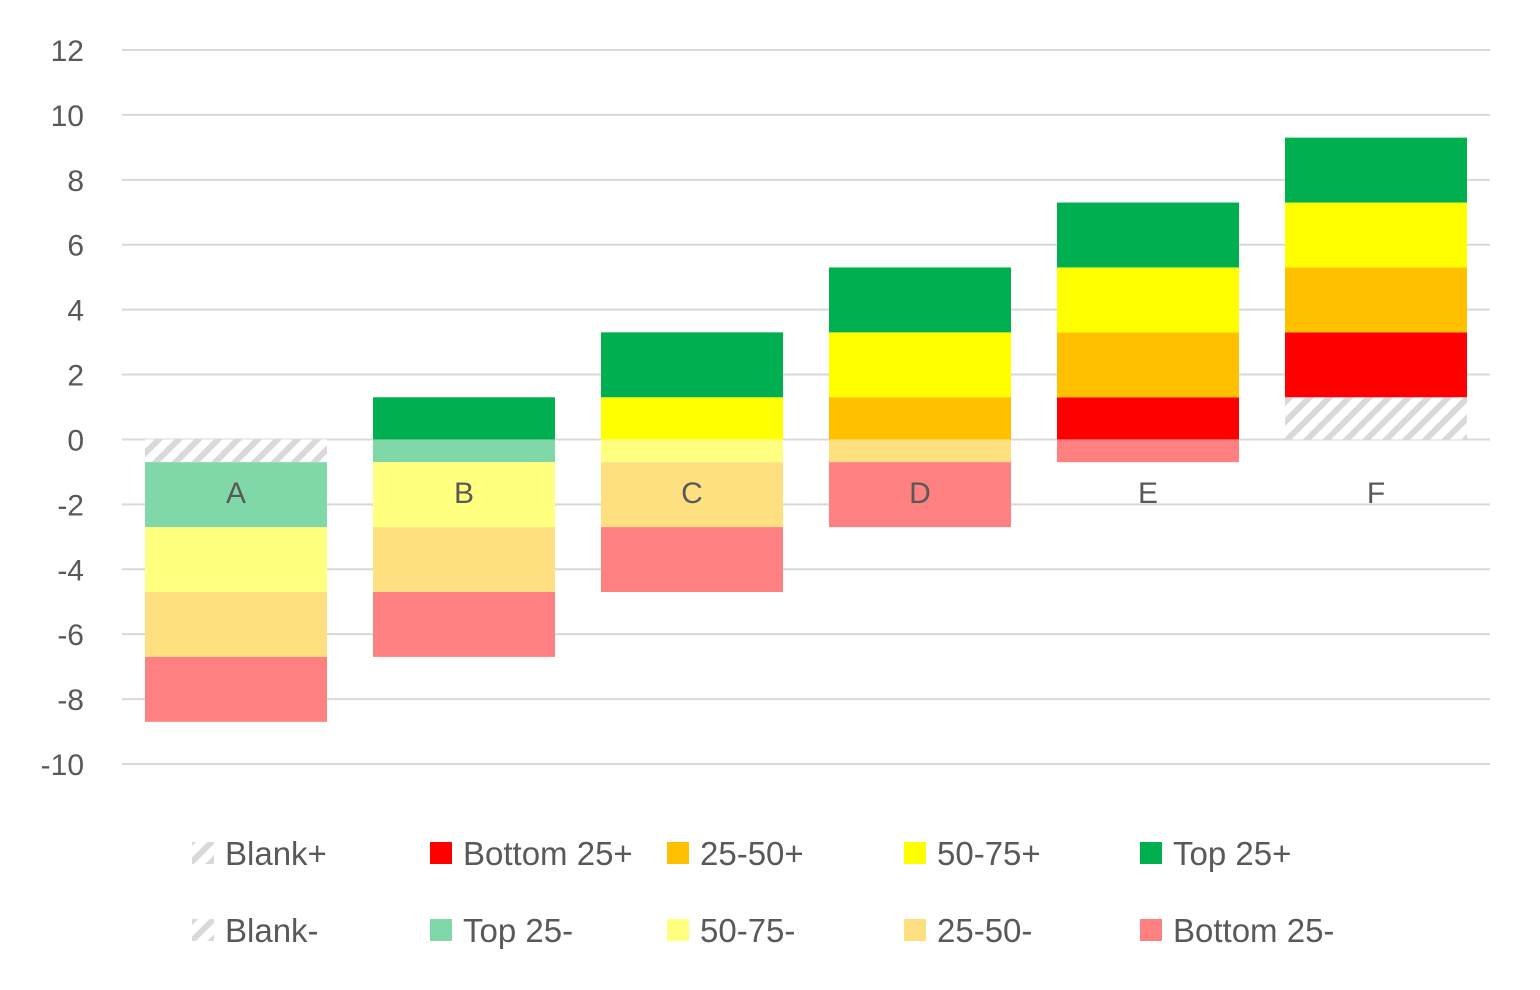 Image resolution: width=1540 pixels, height=990 pixels. Describe the element at coordinates (805, 493) in the screenshot. I see `category-labels: A B C D E F` at that location.